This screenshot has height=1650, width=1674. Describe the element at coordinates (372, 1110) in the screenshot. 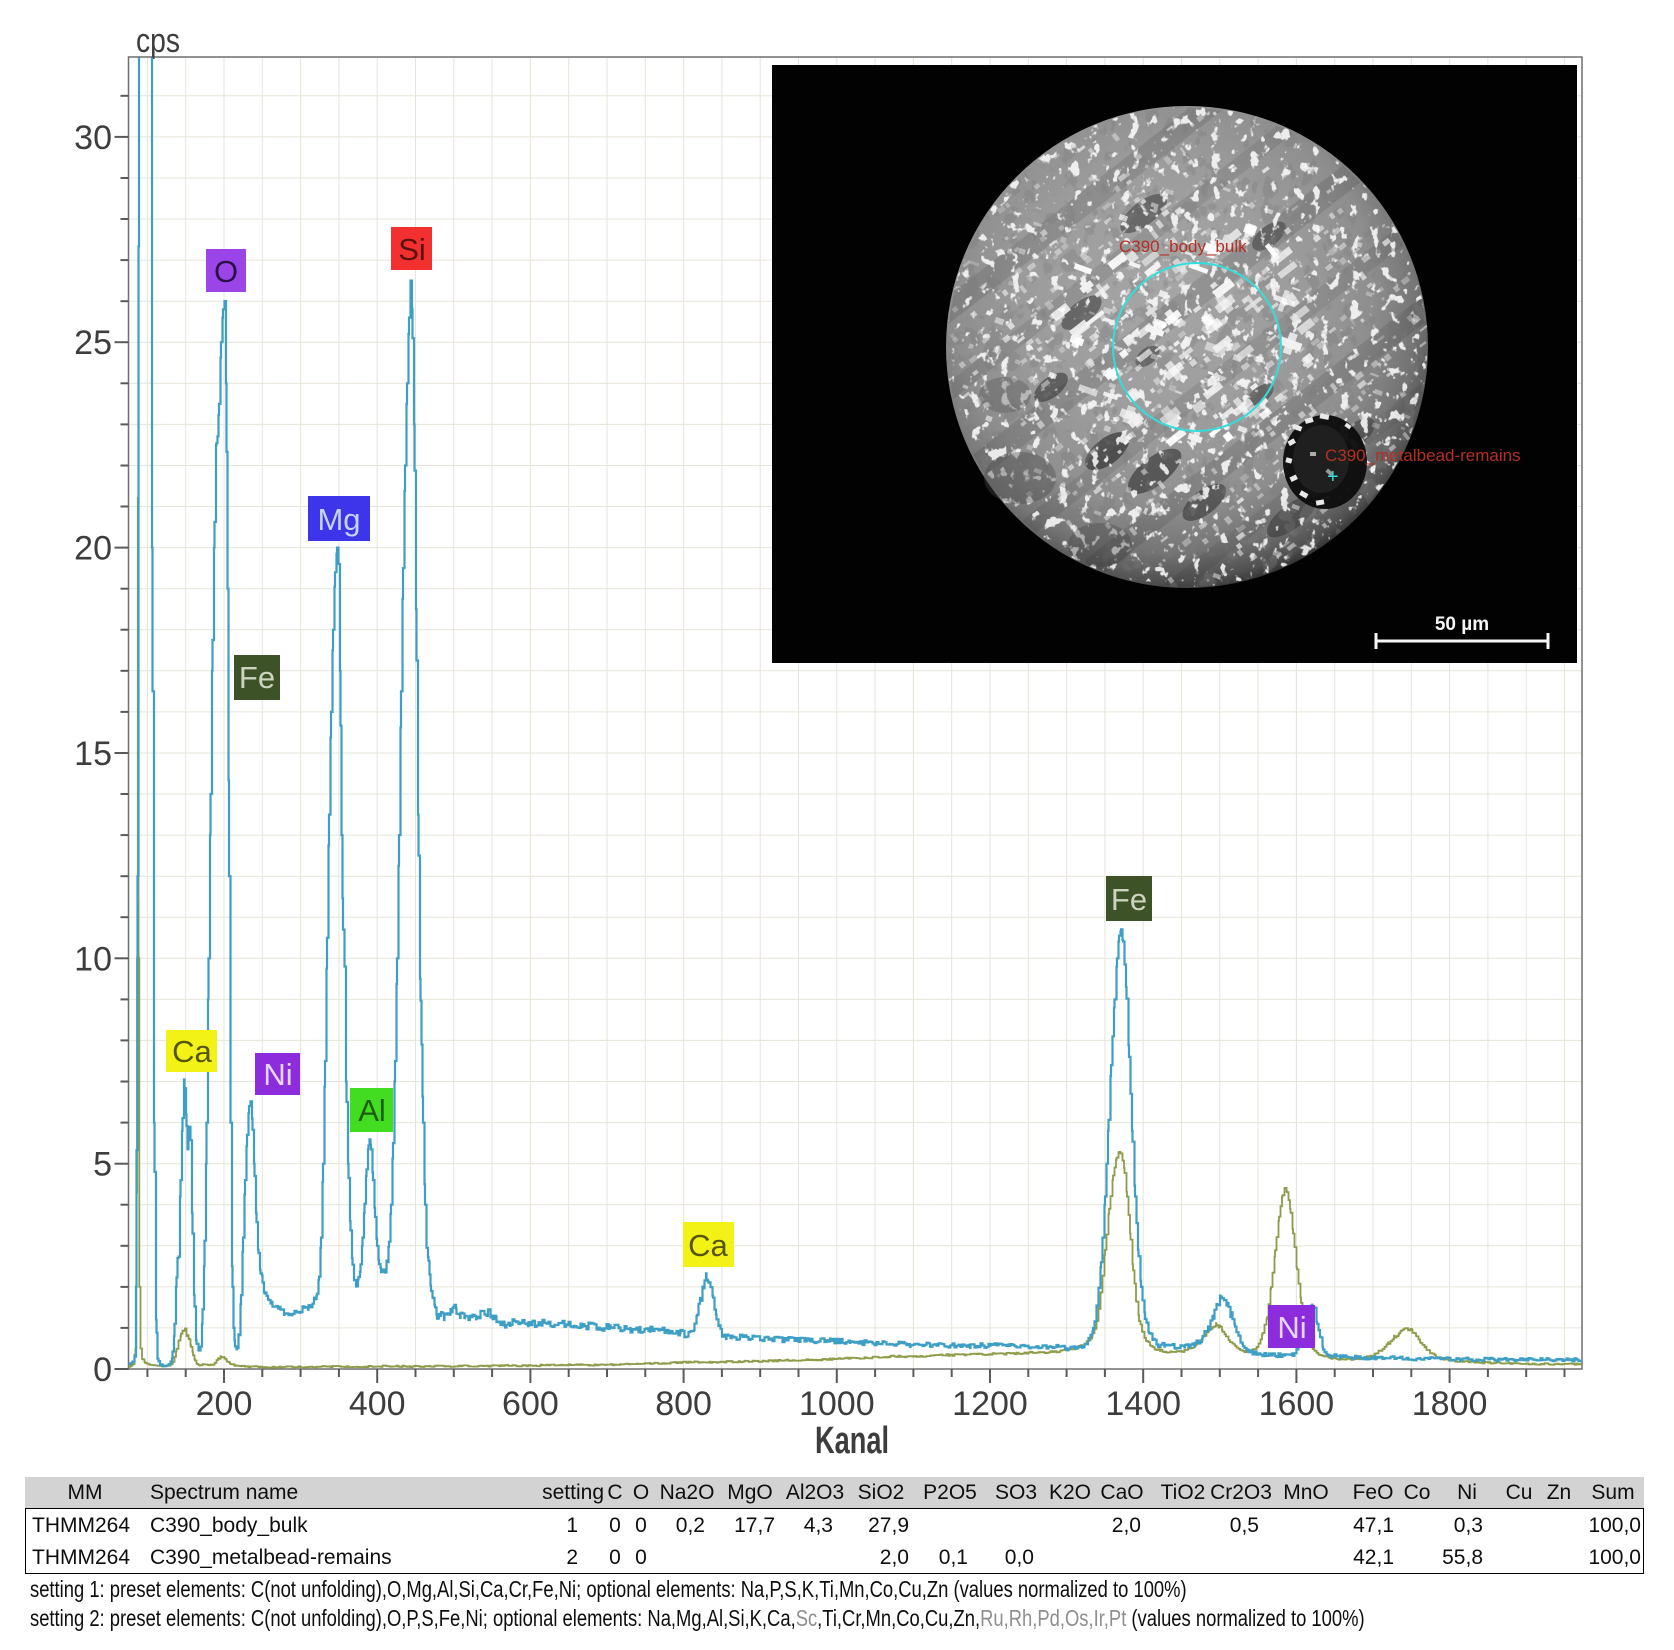

I see `svg-text: Al` at that location.